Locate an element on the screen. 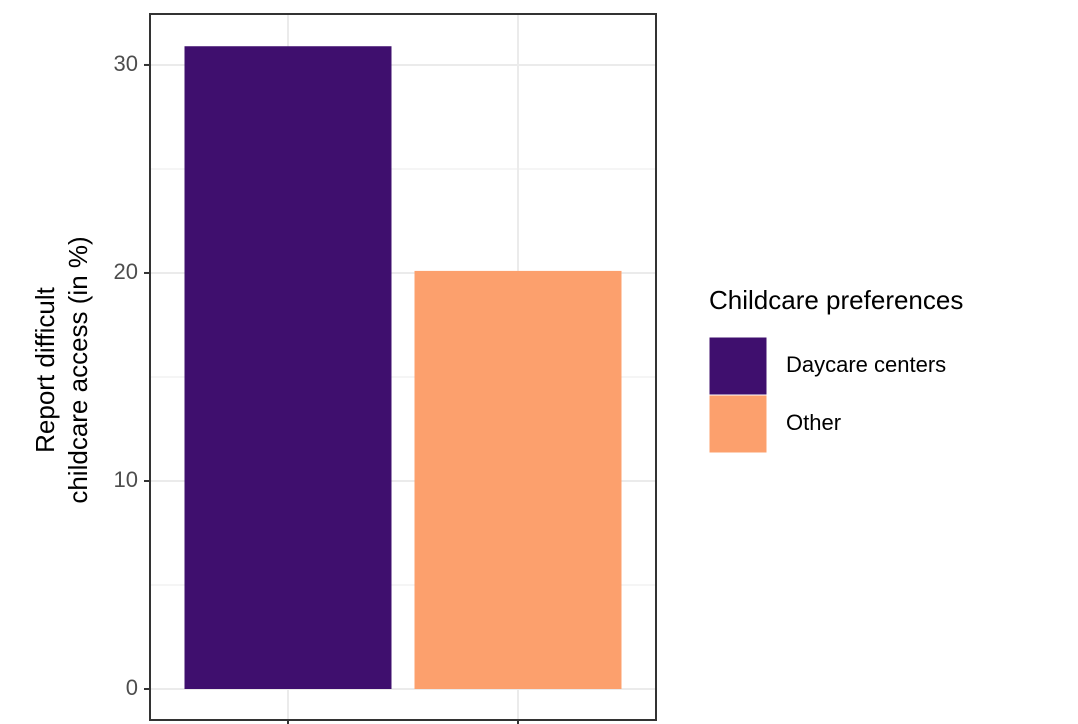 This screenshot has width=1078, height=724. y-tick-label: 0 is located at coordinates (132, 687).